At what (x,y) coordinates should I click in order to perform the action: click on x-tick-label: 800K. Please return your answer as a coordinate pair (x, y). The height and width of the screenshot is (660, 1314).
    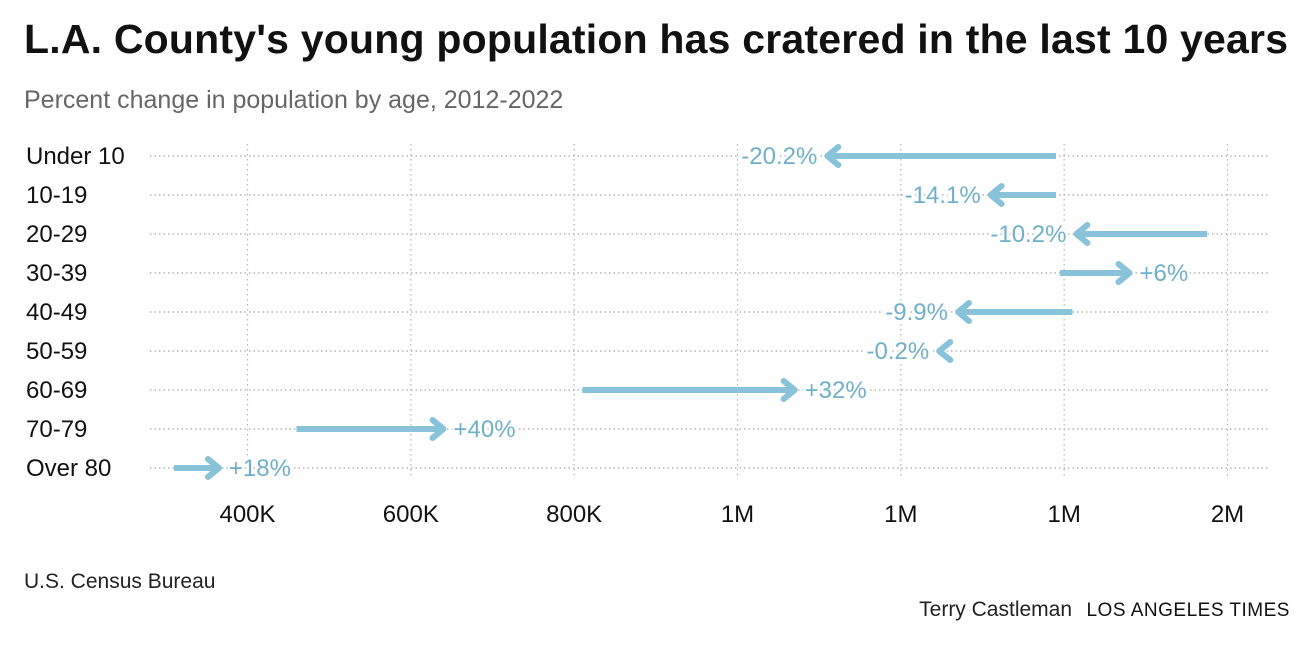
    Looking at the image, I should click on (574, 514).